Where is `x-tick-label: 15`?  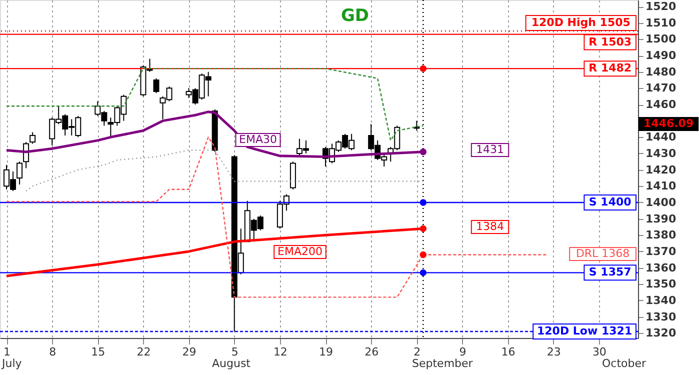 x-tick-label: 15 is located at coordinates (98, 352).